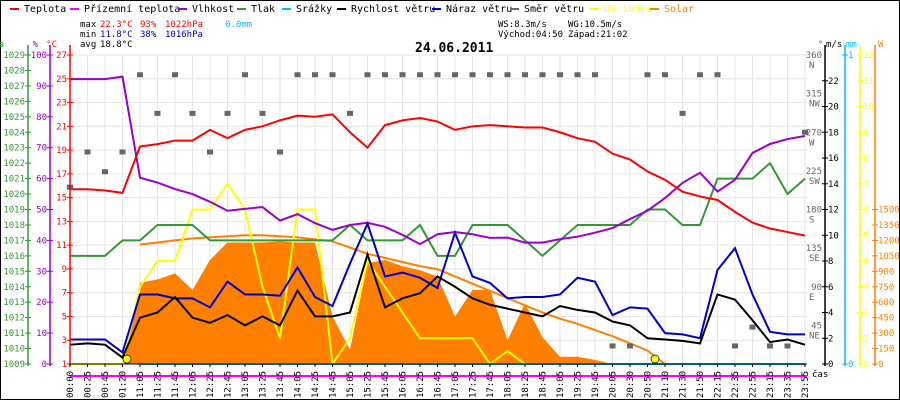  Describe the element at coordinates (61, 246) in the screenshot. I see `temperature-tick-label: 11` at that location.